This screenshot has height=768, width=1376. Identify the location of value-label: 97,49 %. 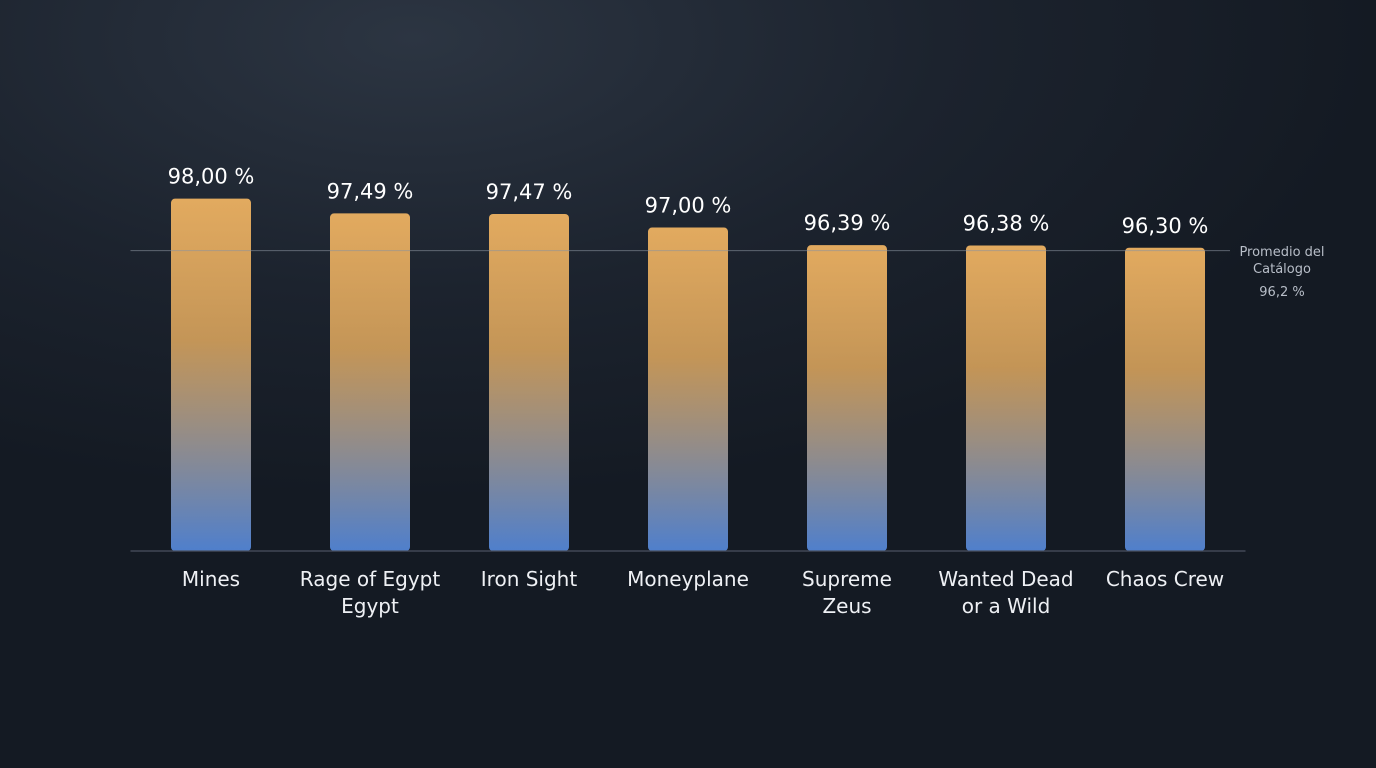
(370, 191).